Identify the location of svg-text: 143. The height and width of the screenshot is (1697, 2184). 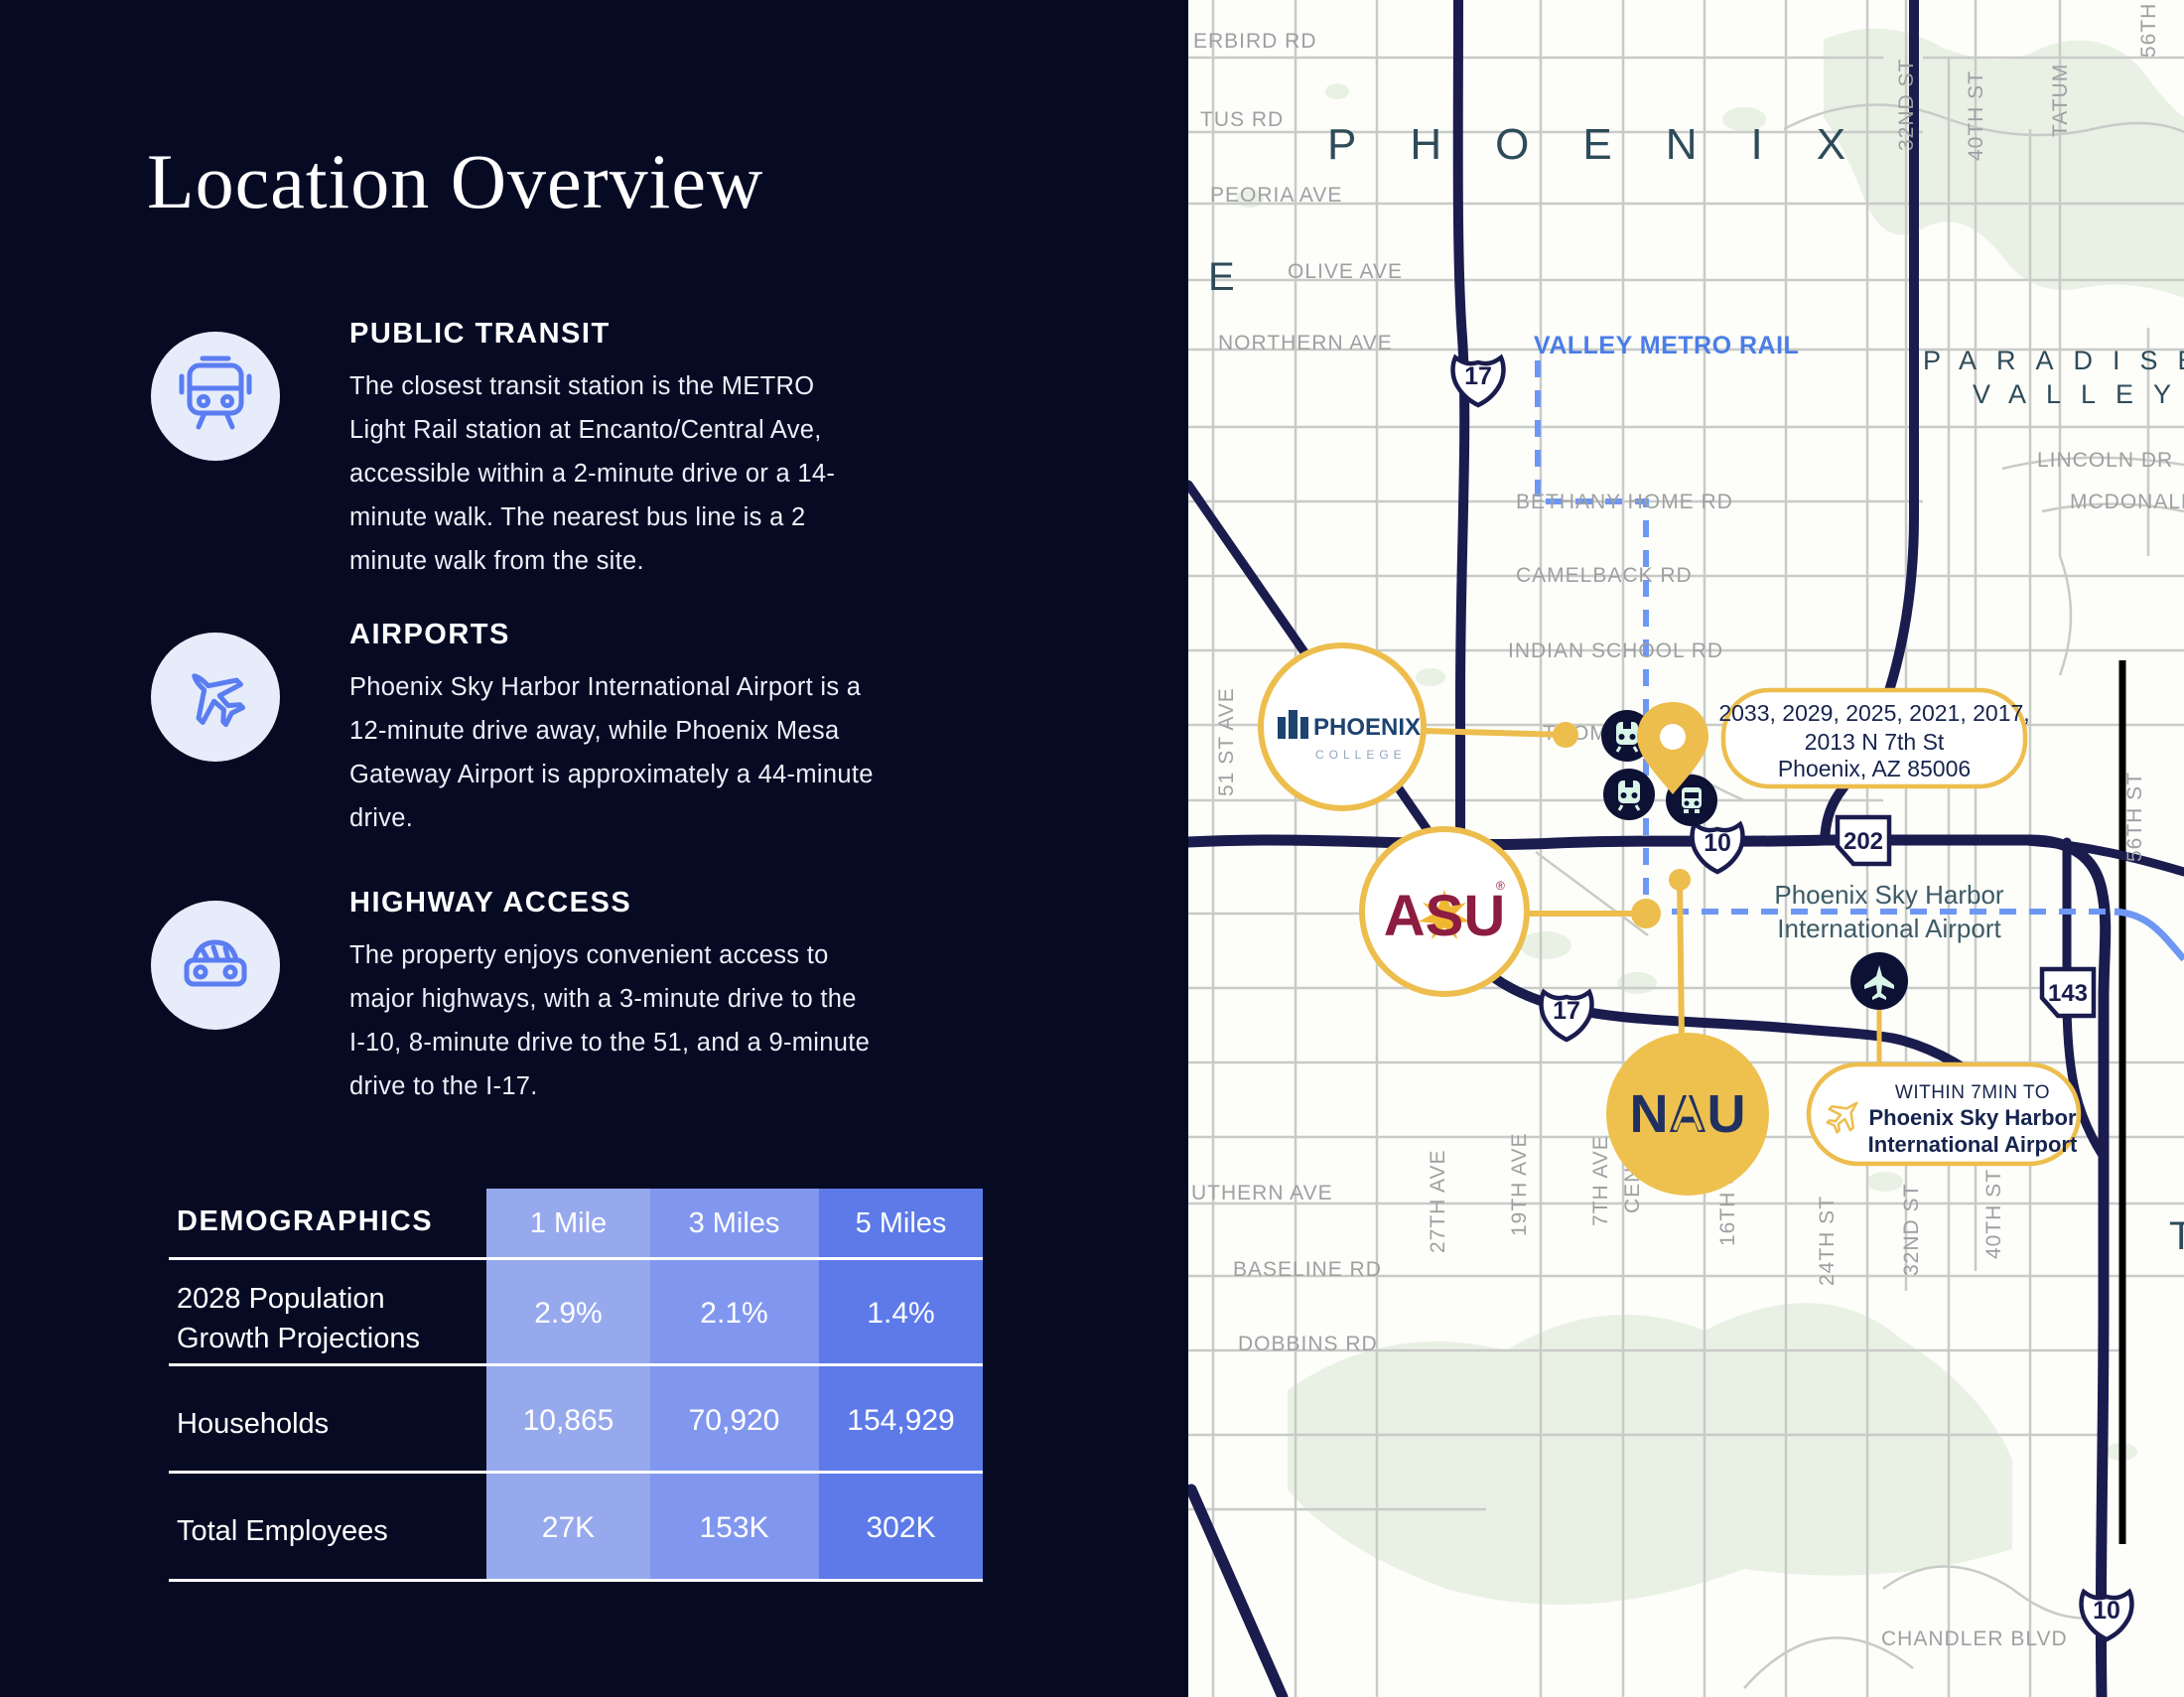
(2068, 993).